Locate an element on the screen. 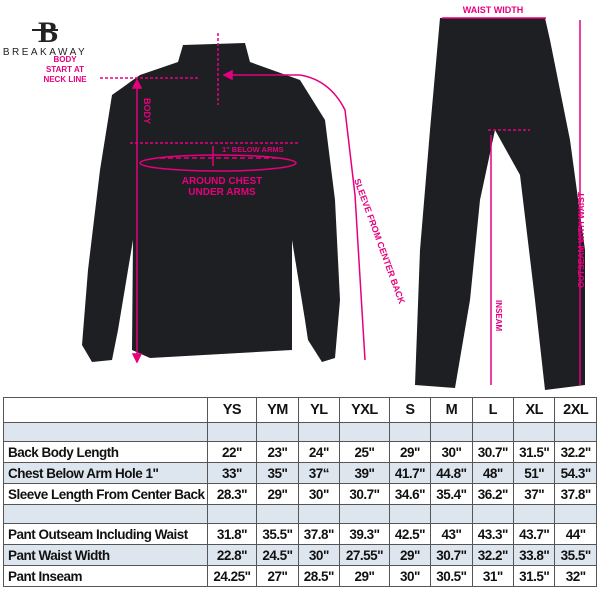 This screenshot has height=600, width=600. svg-text: 1" BELOW ARMS is located at coordinates (253, 149).